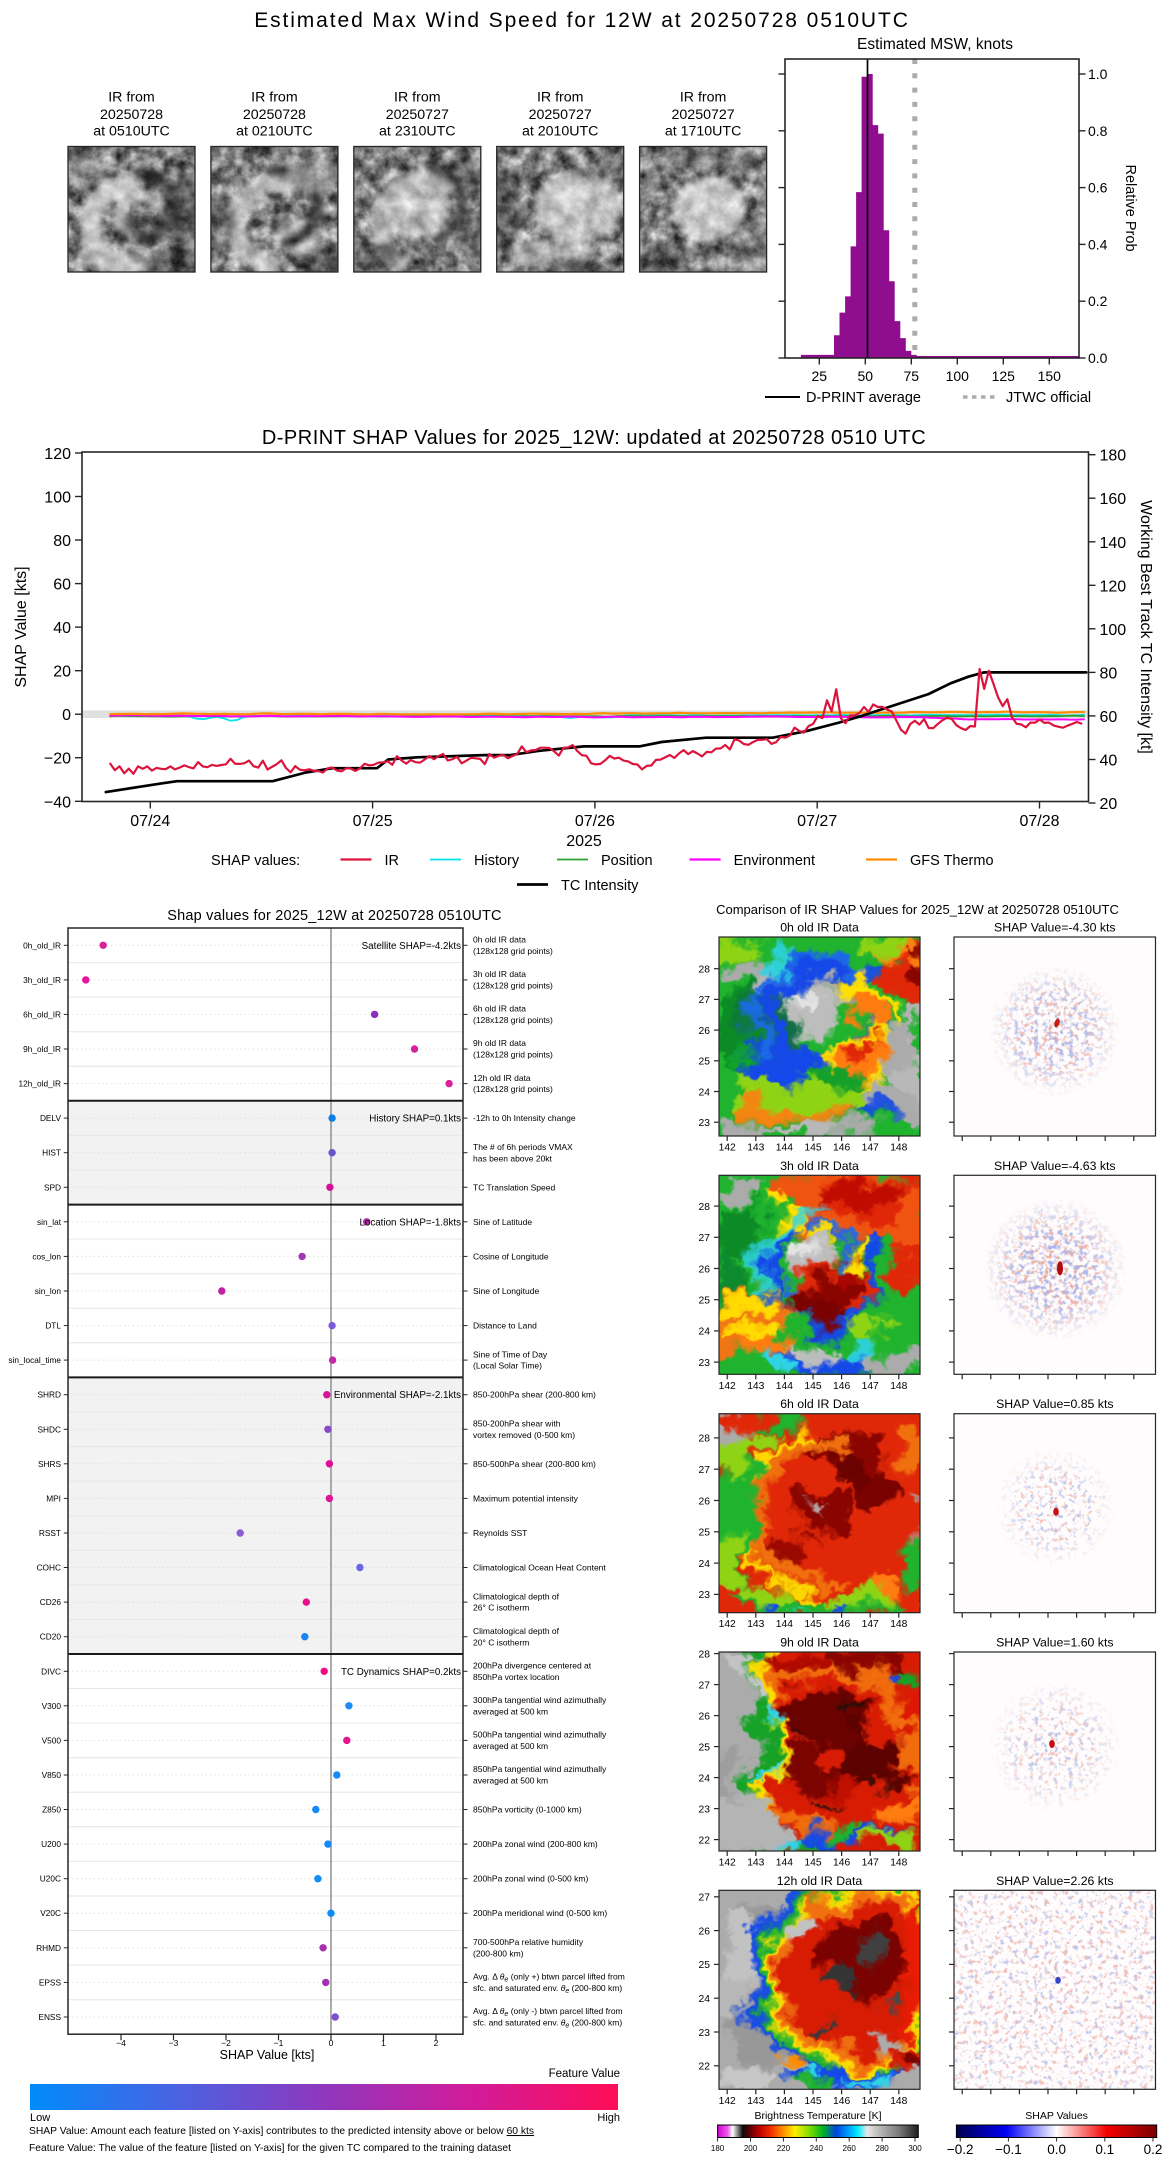  What do you see at coordinates (1008, 2149) in the screenshot?
I see `svg-text: −0.1` at bounding box center [1008, 2149].